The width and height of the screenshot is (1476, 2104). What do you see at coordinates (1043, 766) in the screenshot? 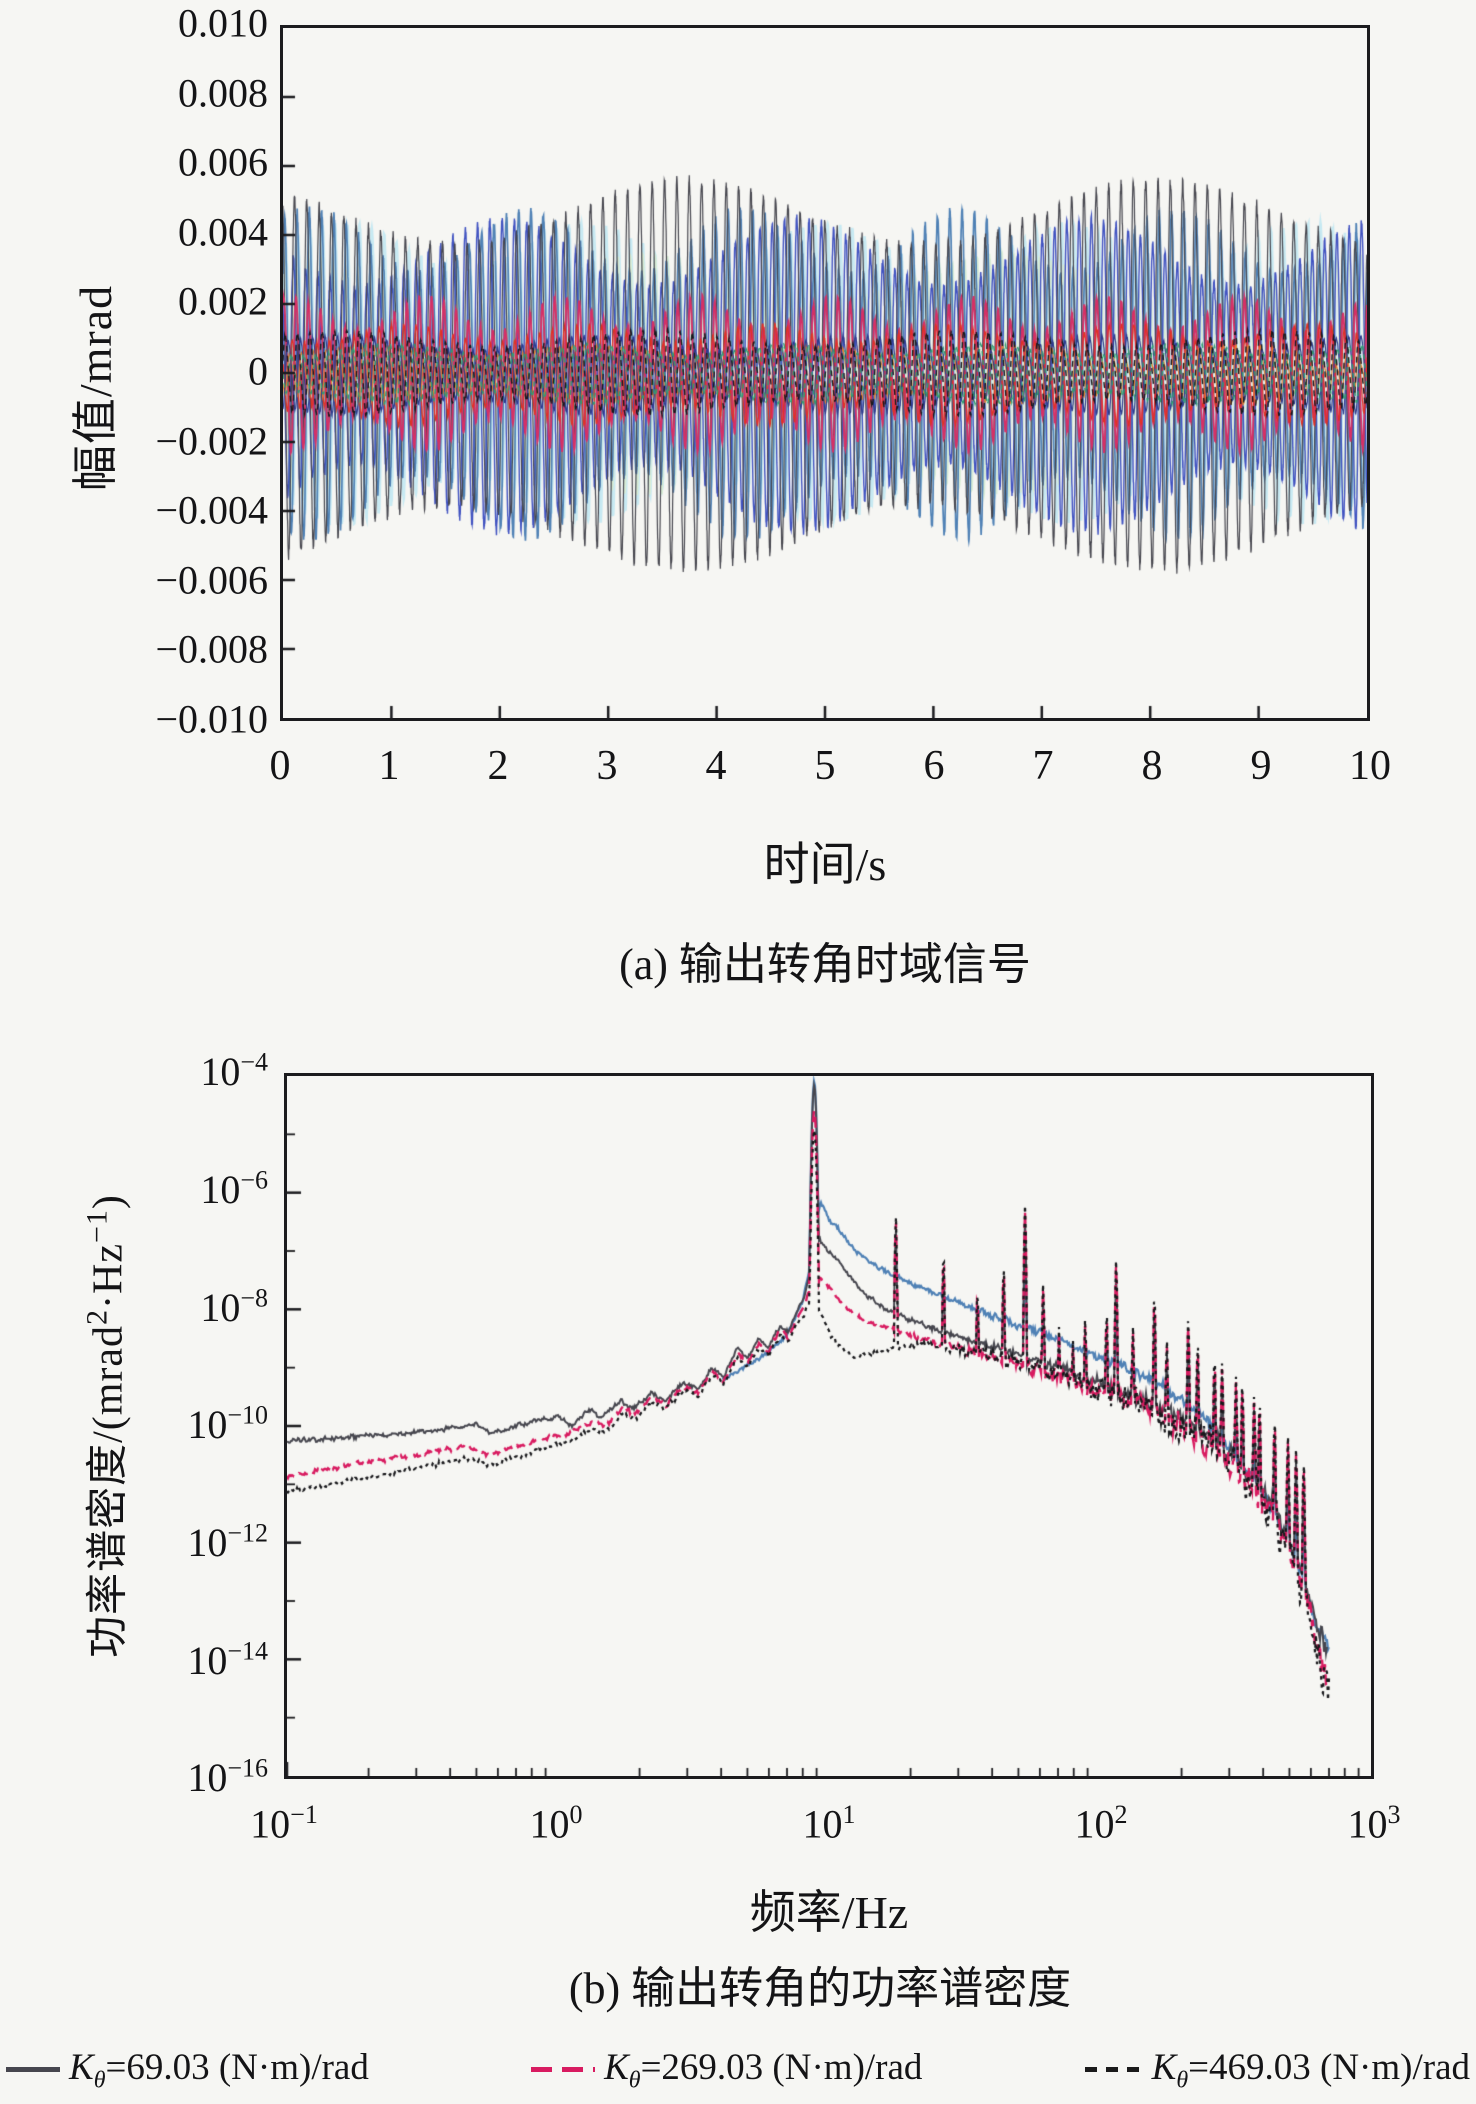
I see `x-tick-label: 7` at bounding box center [1043, 766].